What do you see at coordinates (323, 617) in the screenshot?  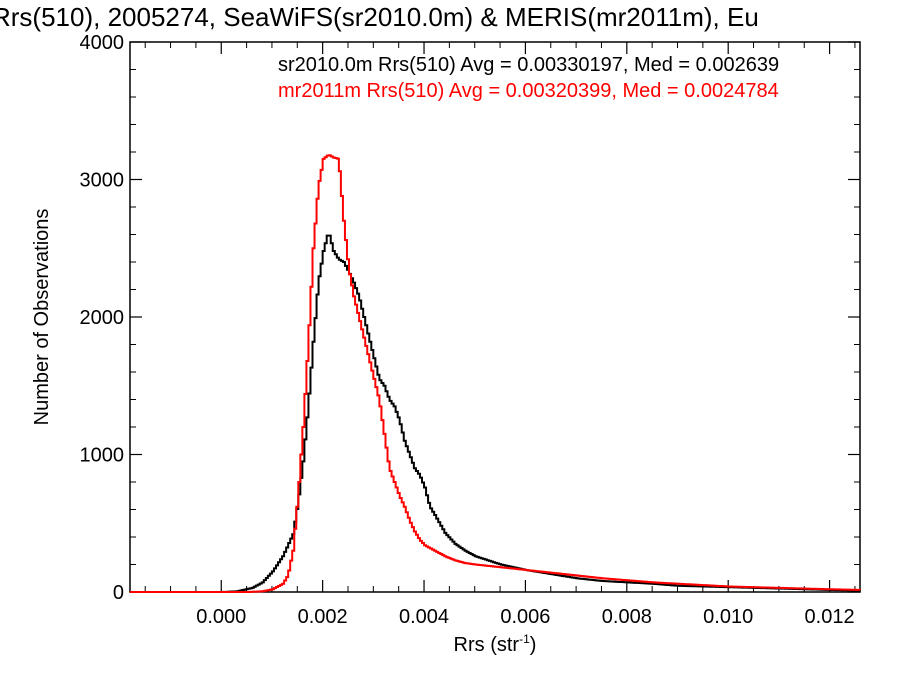 I see `x-tick-label: 0.002` at bounding box center [323, 617].